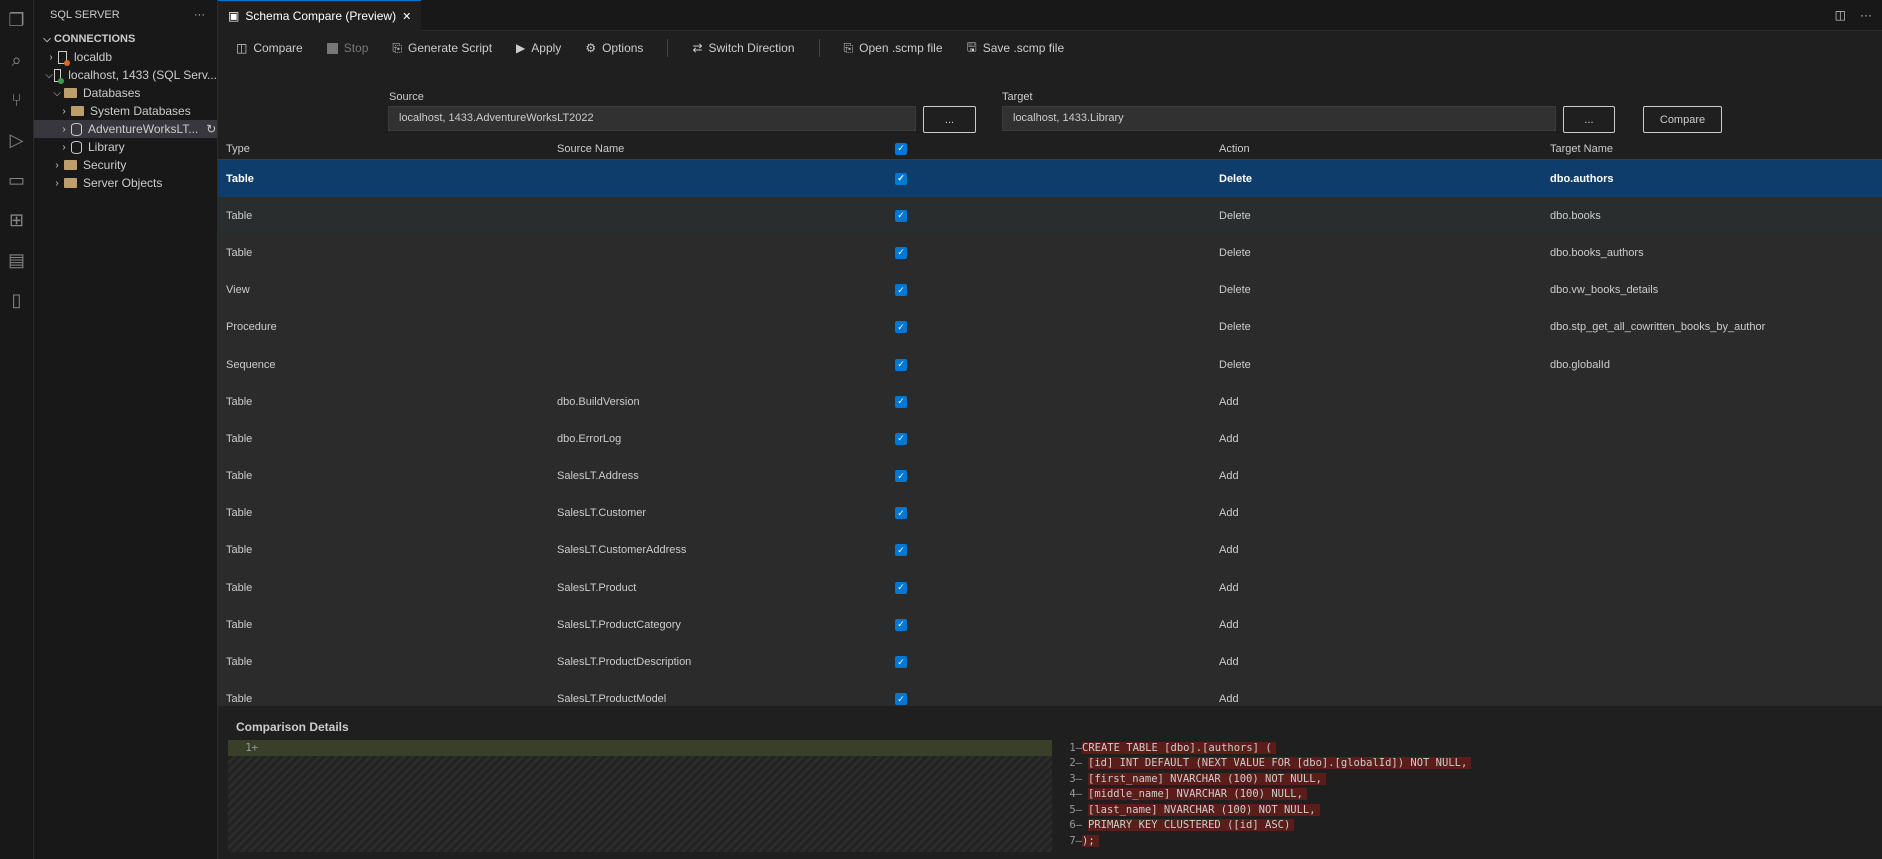  What do you see at coordinates (538, 48) in the screenshot?
I see `apply-button: ▶ Apply` at bounding box center [538, 48].